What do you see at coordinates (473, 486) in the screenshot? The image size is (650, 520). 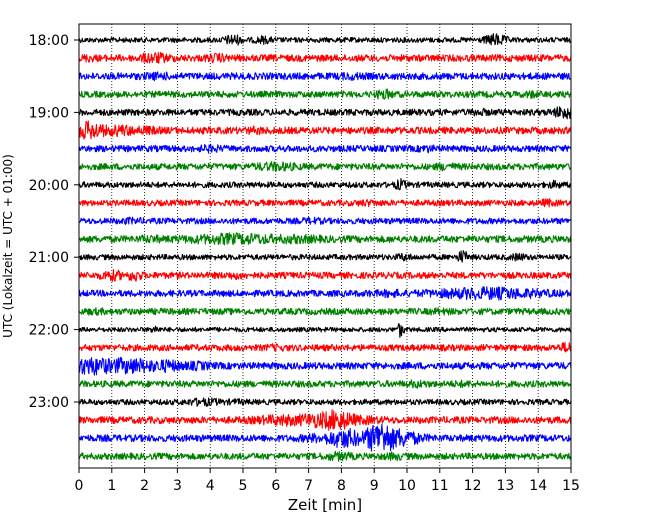 I see `x-tick-label-12: 12` at bounding box center [473, 486].